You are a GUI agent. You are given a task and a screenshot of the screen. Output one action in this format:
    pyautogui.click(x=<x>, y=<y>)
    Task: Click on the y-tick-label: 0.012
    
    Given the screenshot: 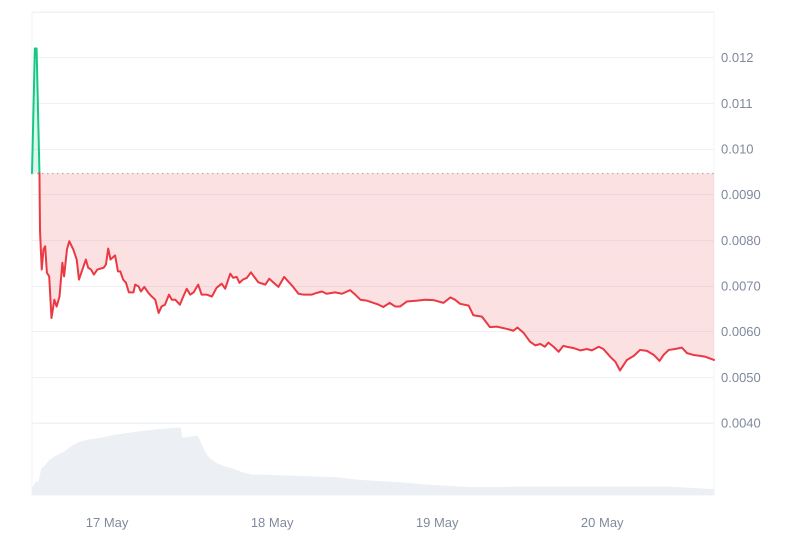 What is the action you would take?
    pyautogui.click(x=737, y=58)
    